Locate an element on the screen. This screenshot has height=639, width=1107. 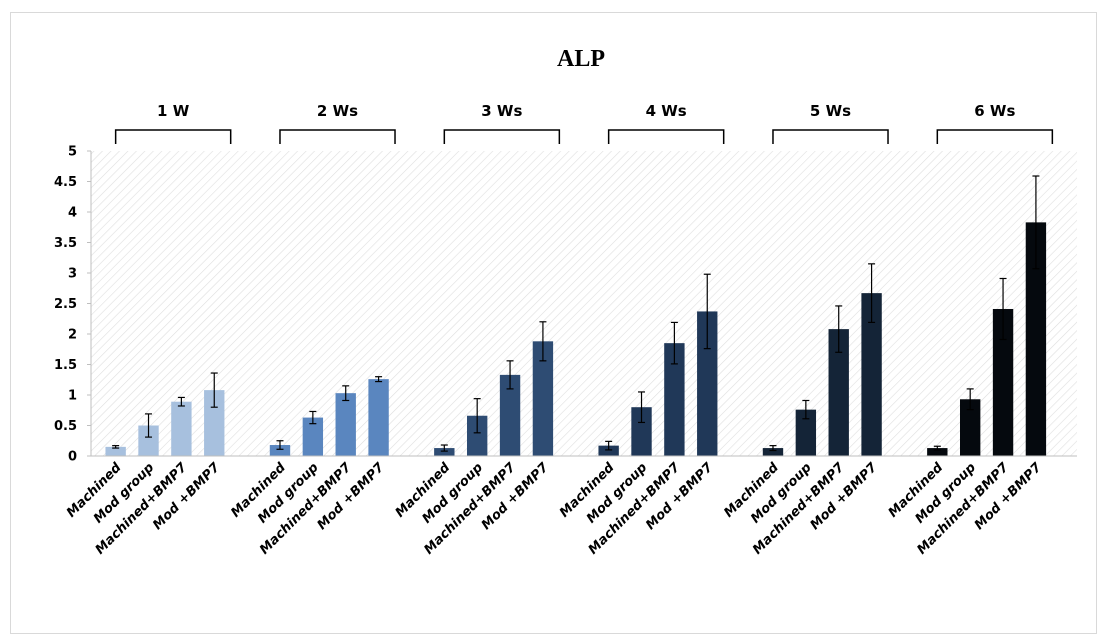
y-tick-label: 2 is located at coordinates (72, 335).